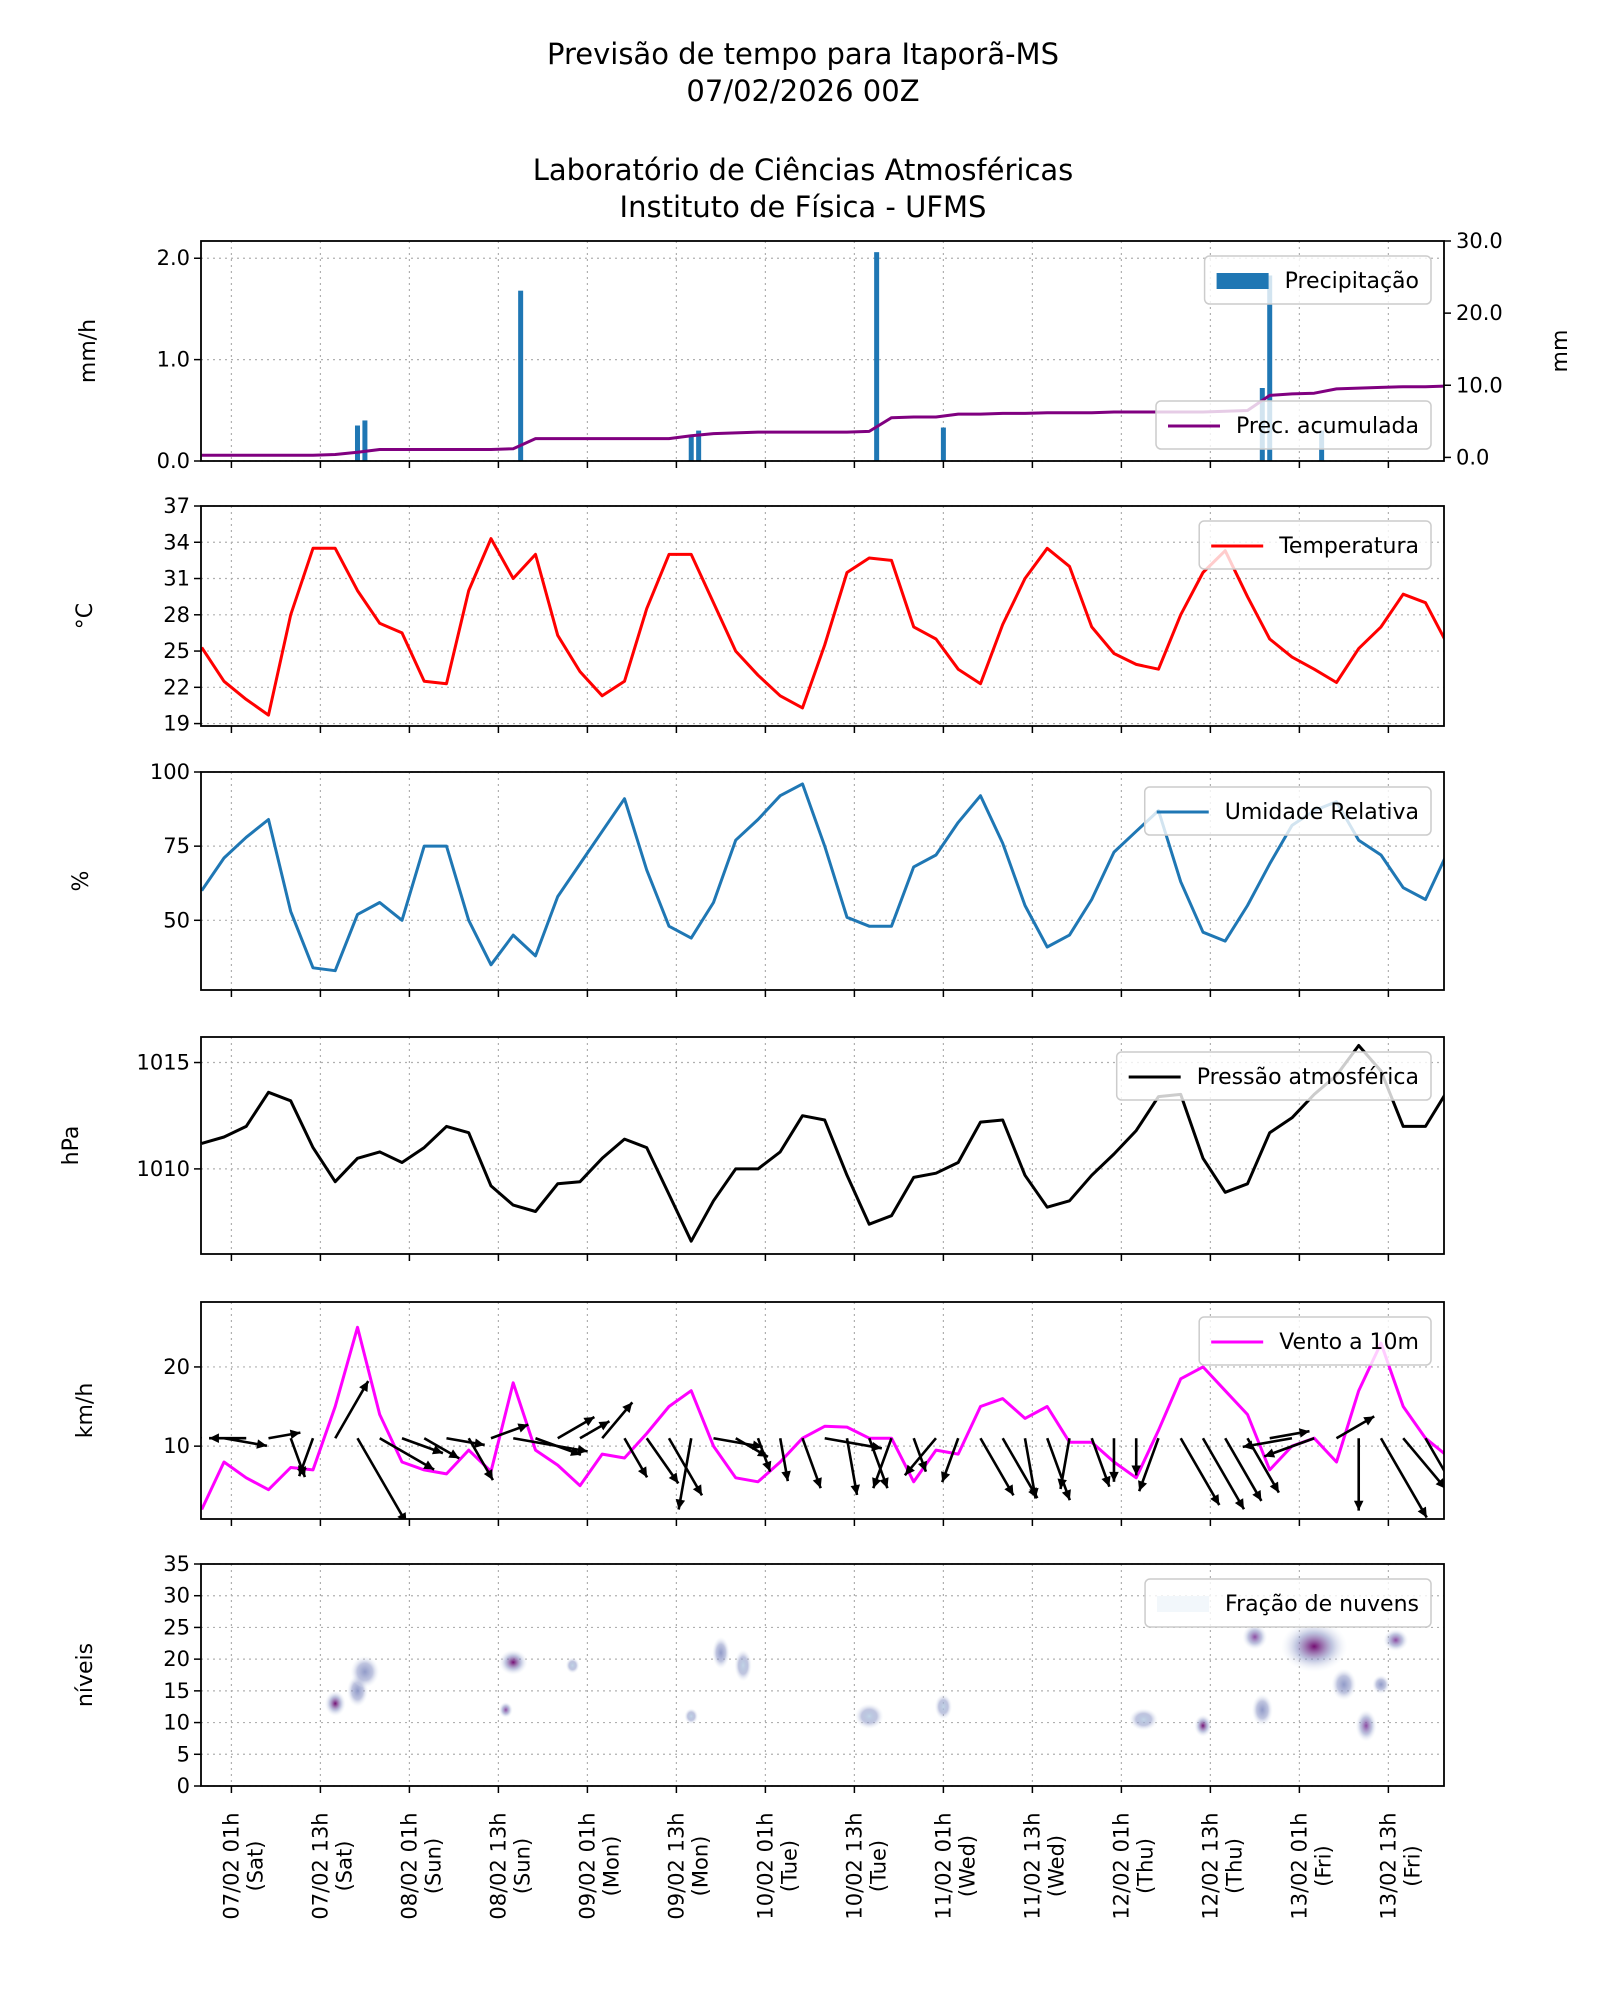 The width and height of the screenshot is (1600, 2000). Describe the element at coordinates (1032, 1865) in the screenshot. I see `x-tick-label-date: 11/02 13h` at that location.